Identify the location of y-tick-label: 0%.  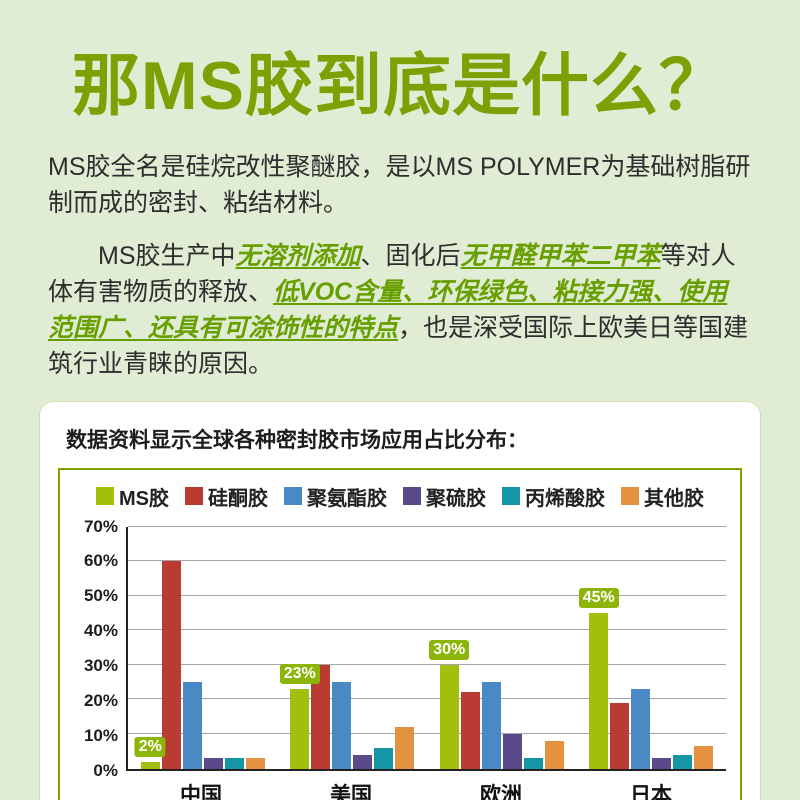
(105, 770).